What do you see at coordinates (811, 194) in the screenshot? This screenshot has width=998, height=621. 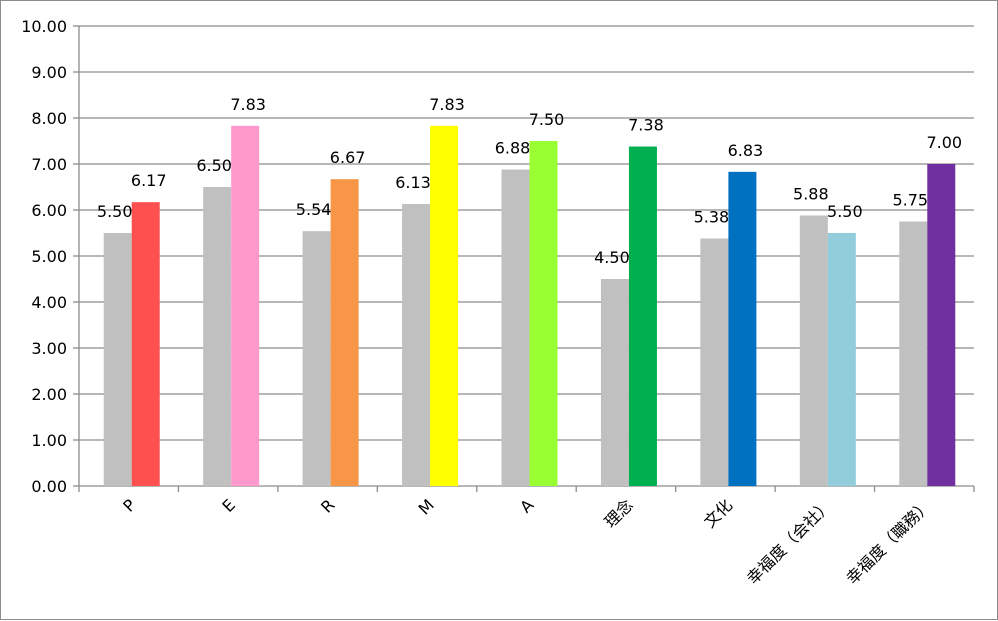 I see `data-label-series1: 5.88` at bounding box center [811, 194].